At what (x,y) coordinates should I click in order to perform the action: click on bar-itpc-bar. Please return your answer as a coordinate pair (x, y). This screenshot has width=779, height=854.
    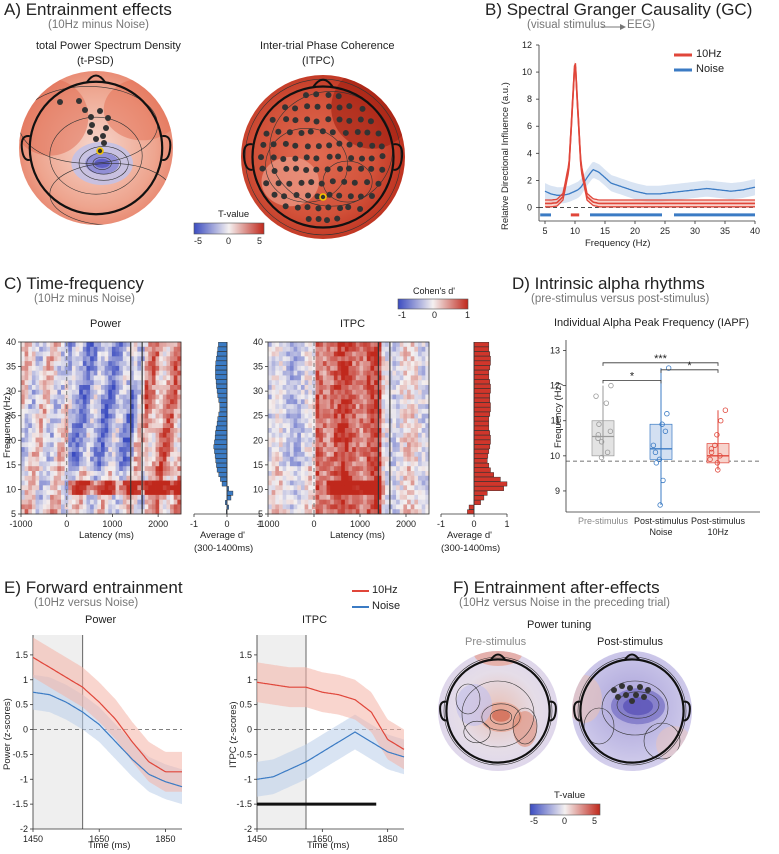
    Looking at the image, I should click on (481, 456).